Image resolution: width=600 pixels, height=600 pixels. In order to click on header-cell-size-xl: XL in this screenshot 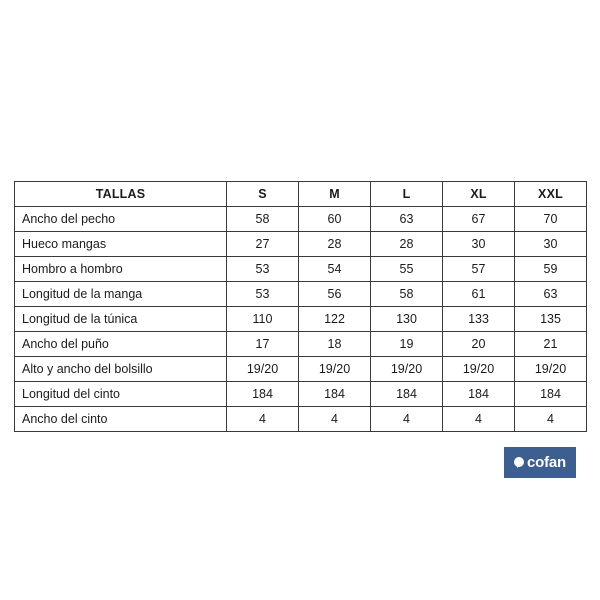, I will do `click(478, 194)`.